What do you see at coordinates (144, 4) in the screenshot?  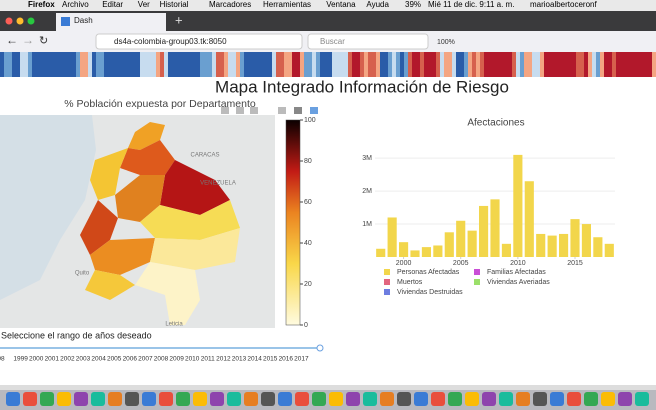 I see `menu-item: Ver` at bounding box center [144, 4].